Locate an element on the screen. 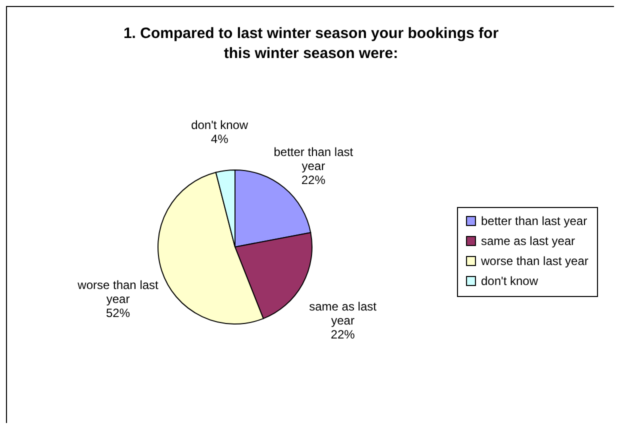 Image resolution: width=620 pixels, height=429 pixels. slice-label: better than last year is located at coordinates (314, 159).